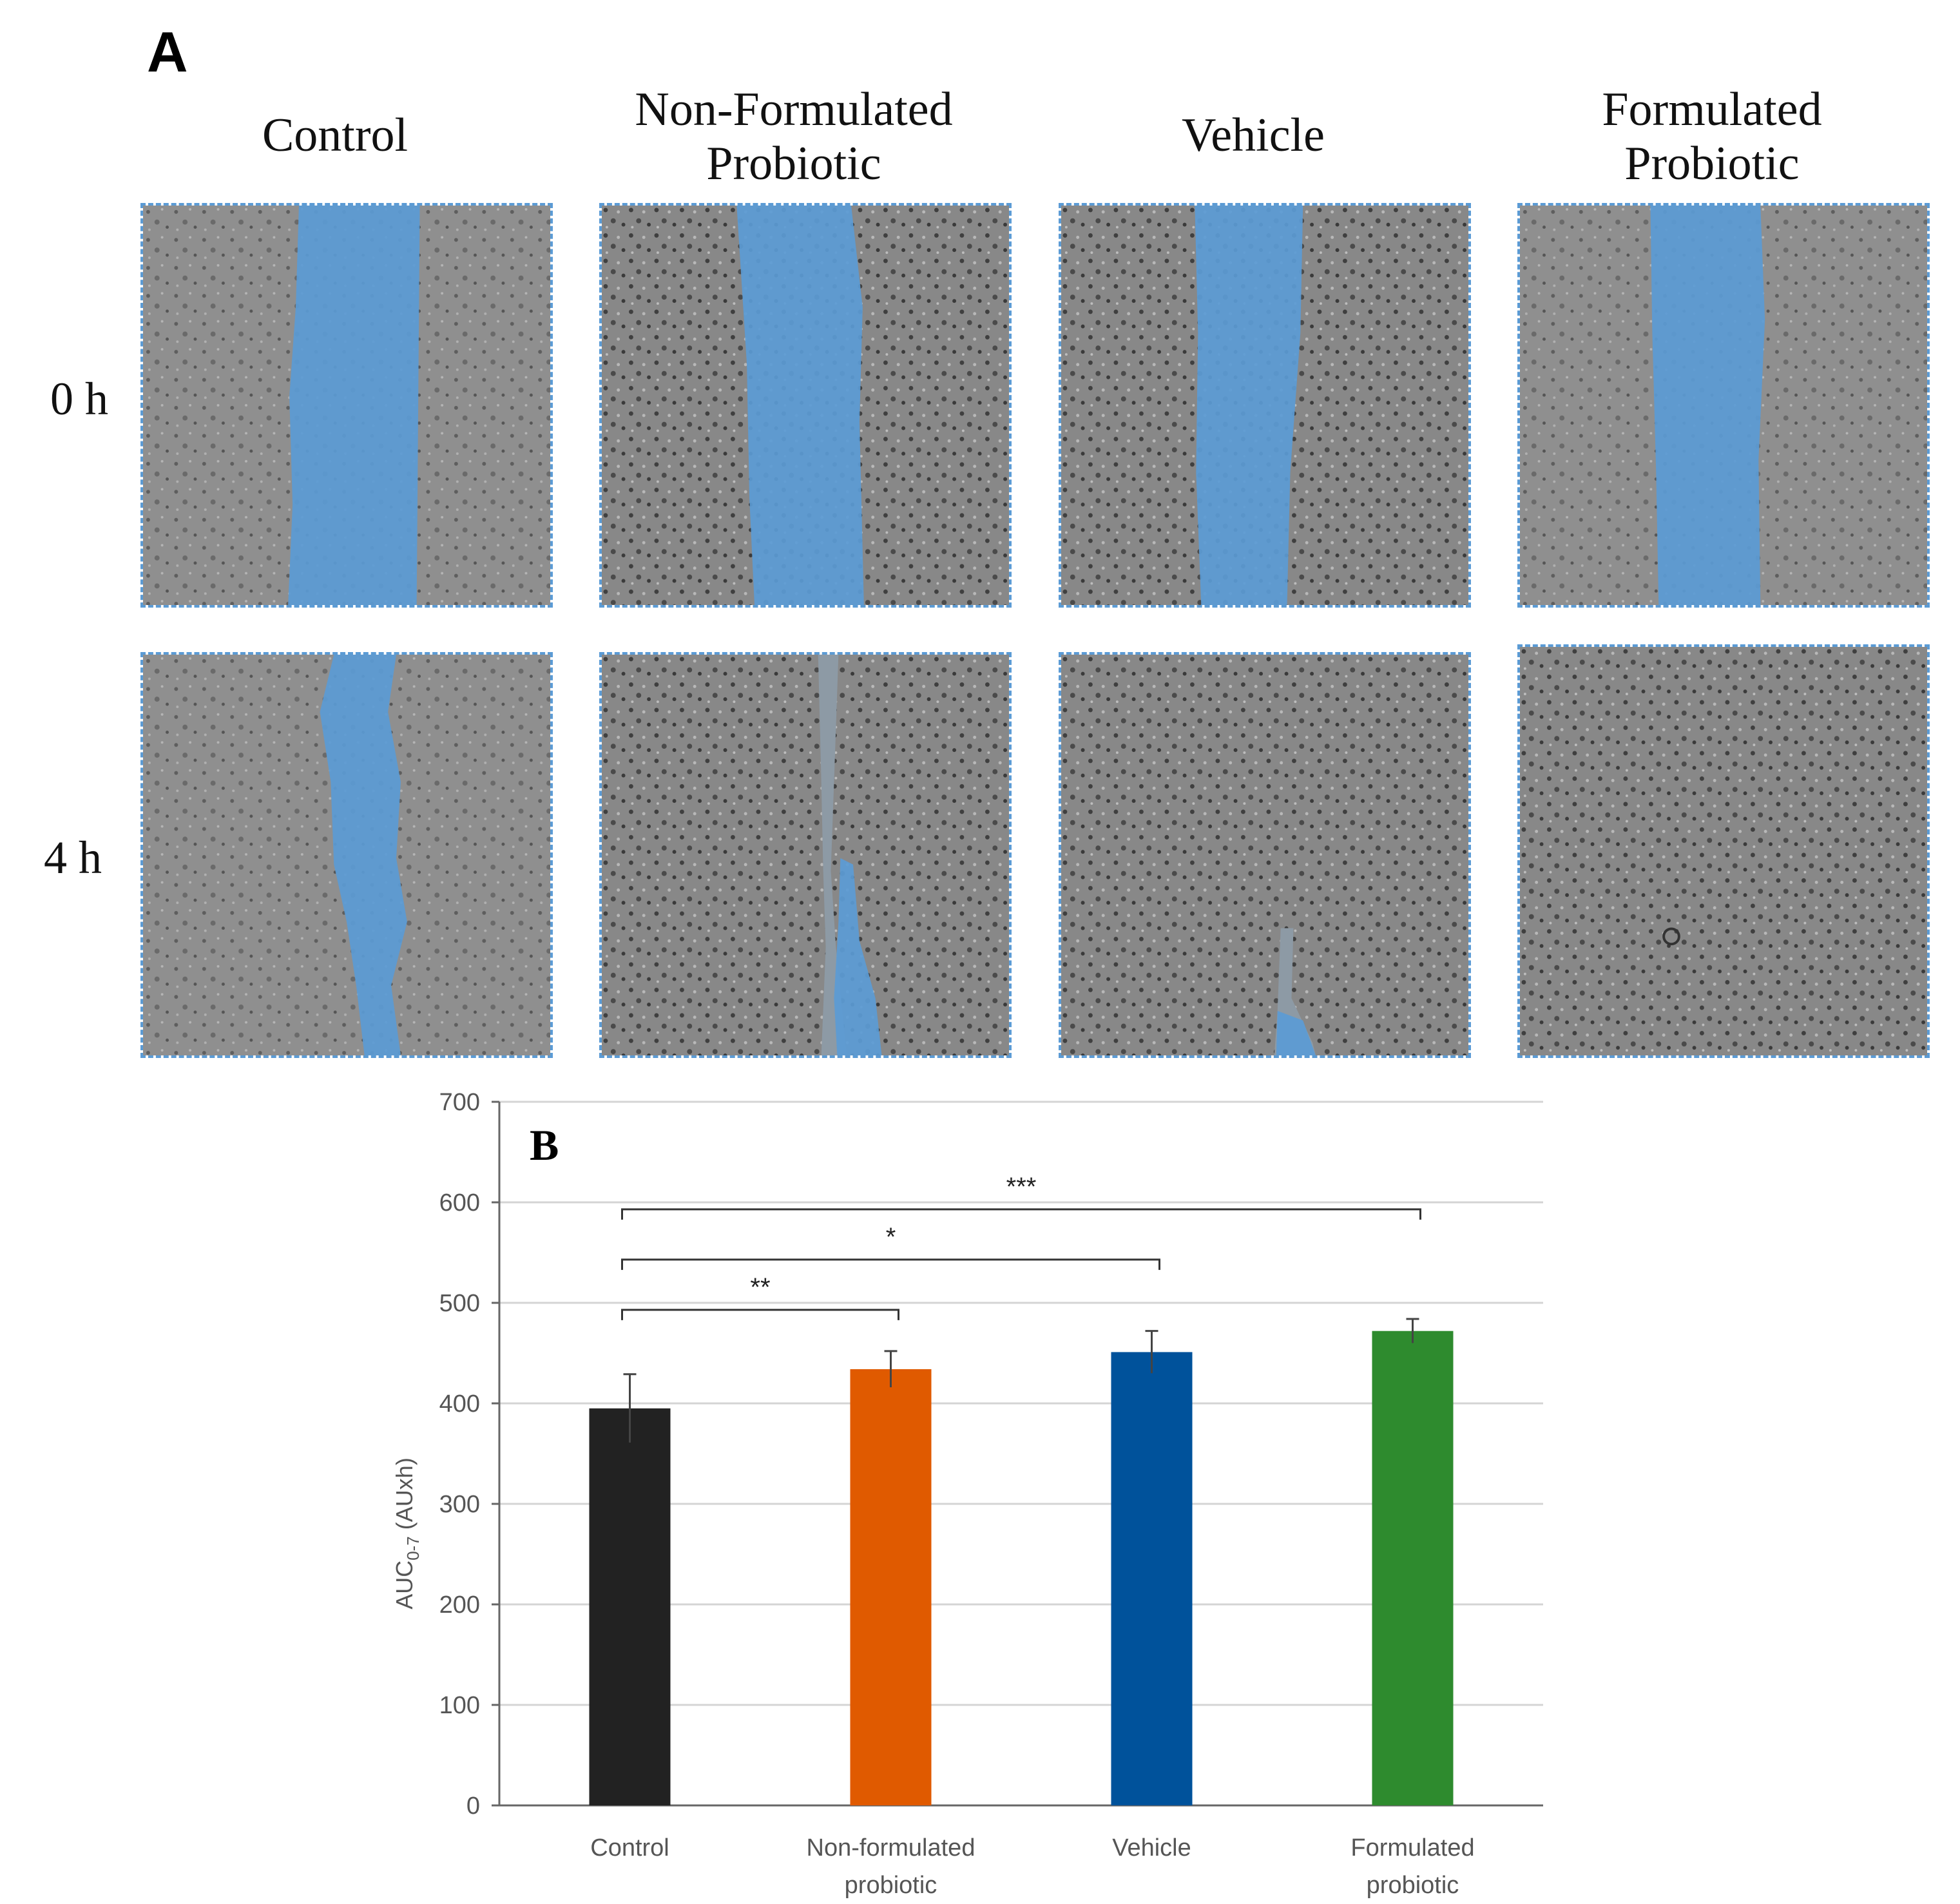 This screenshot has width=1960, height=1904. I want to click on micrograph-vehicle-0h, so click(1265, 405).